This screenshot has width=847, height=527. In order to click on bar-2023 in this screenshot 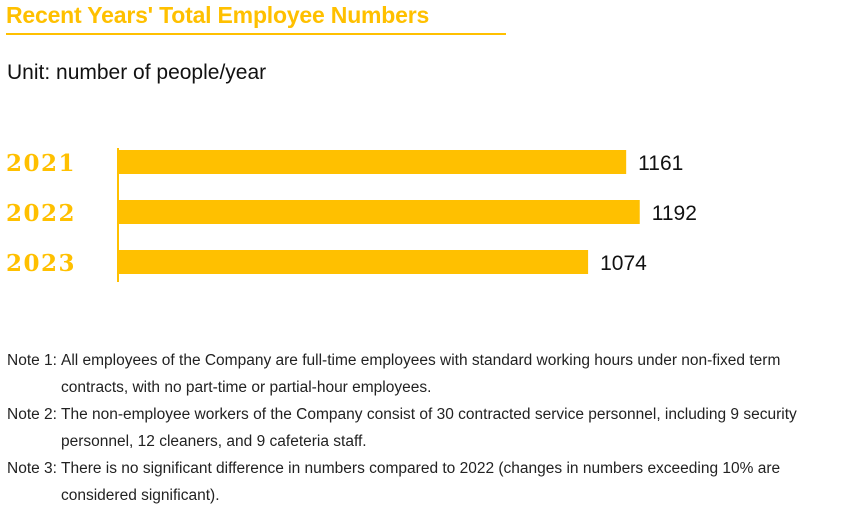, I will do `click(353, 262)`.